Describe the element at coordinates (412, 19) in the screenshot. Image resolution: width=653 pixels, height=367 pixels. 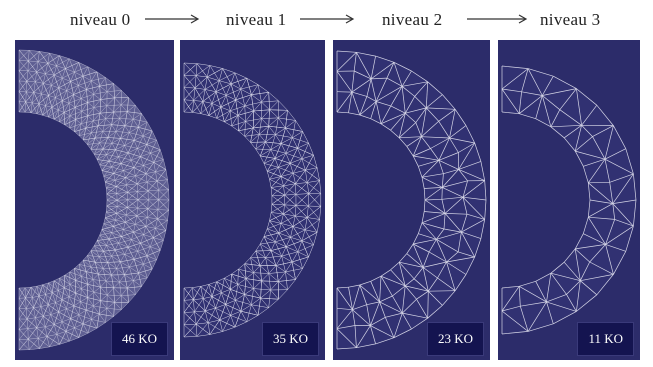
I see `level-label-2: niveau 2` at that location.